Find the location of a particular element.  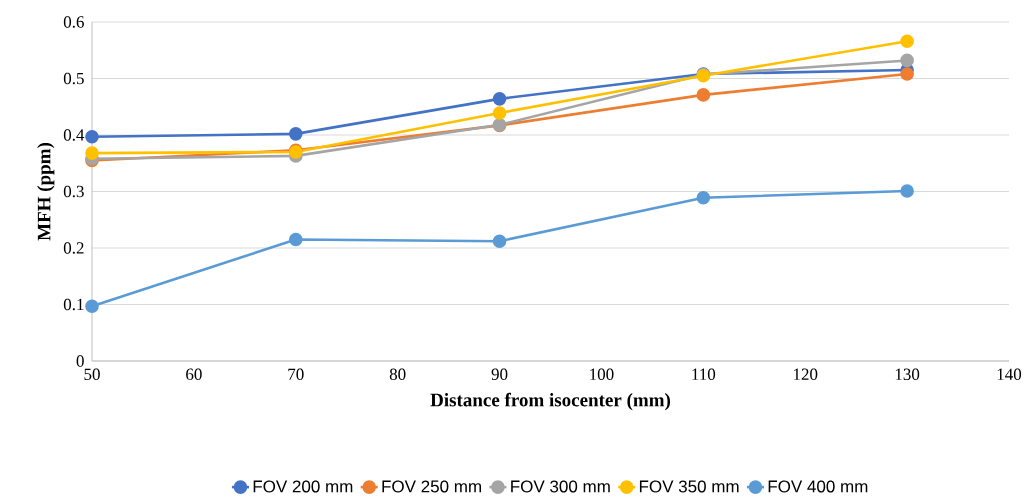

legend-label: FOV 300 mm is located at coordinates (560, 486).